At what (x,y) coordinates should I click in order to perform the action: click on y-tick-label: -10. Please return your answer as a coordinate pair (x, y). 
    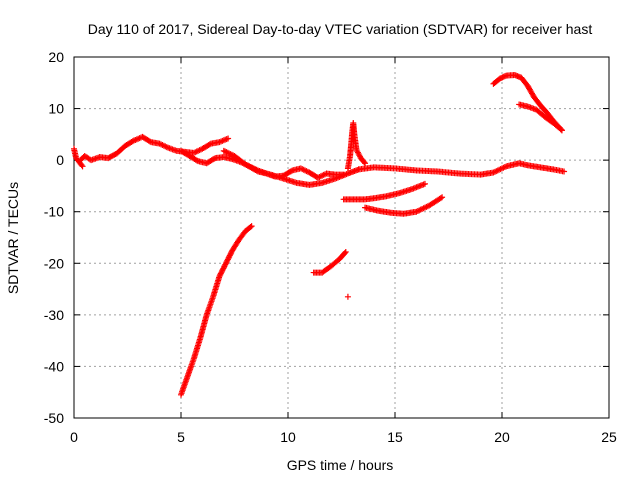
    Looking at the image, I should click on (54, 212).